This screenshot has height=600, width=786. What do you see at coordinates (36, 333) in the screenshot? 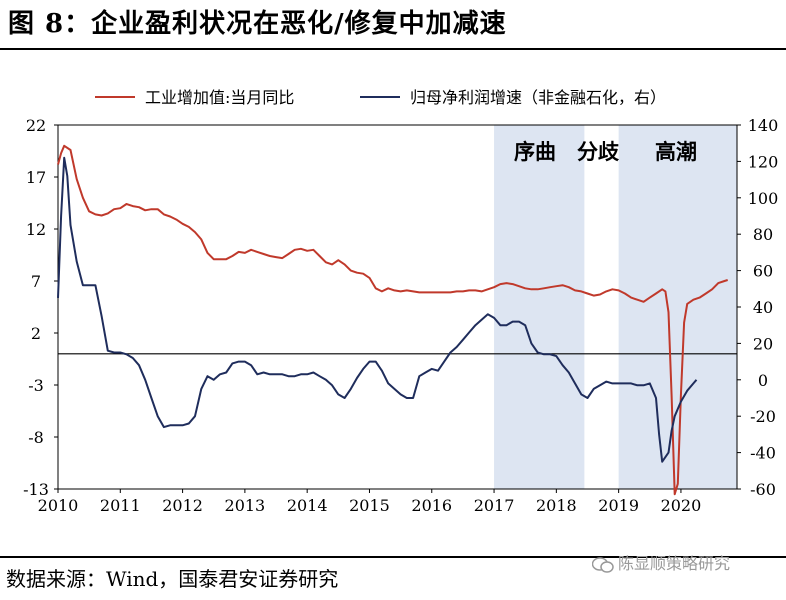
I see `left-axis-tick-label: 2` at bounding box center [36, 333].